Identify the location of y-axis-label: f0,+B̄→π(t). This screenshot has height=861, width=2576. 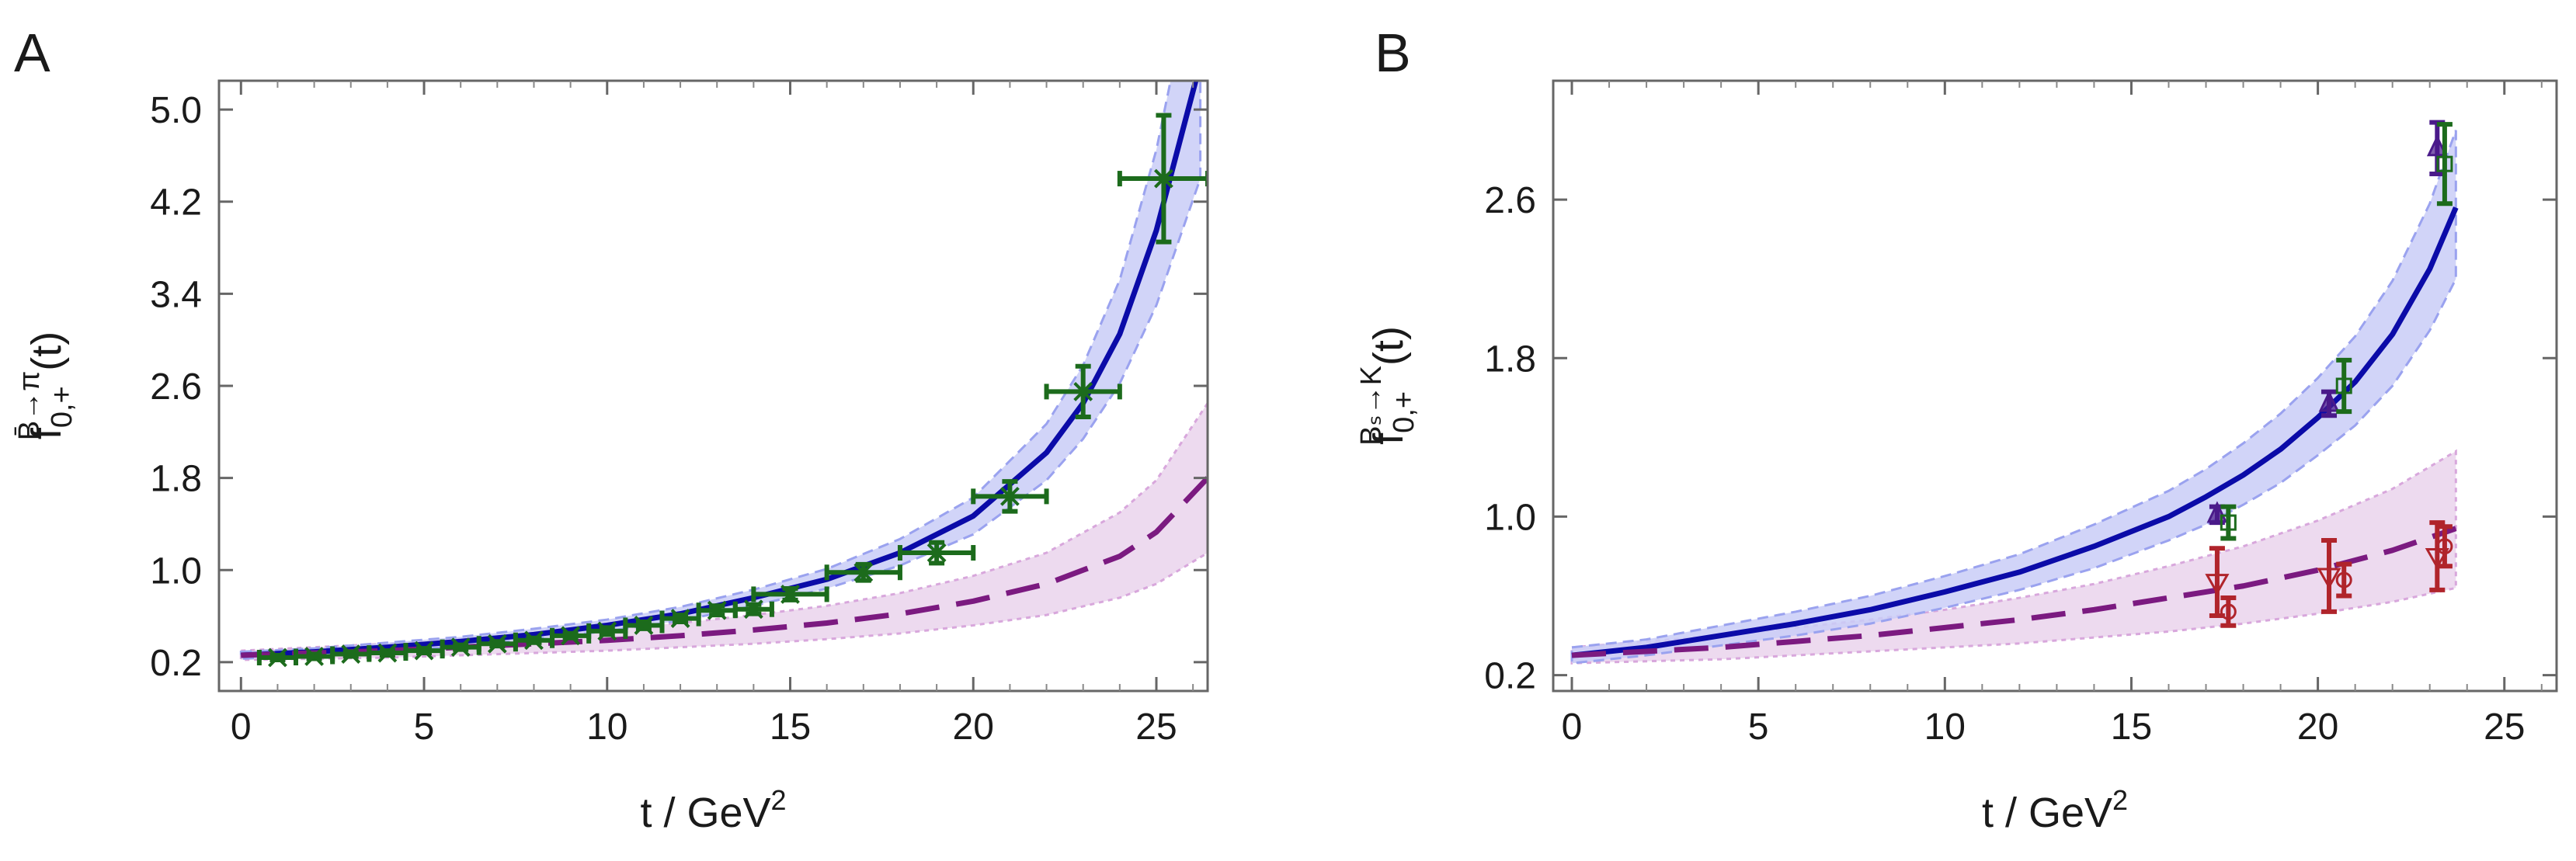
(45, 386).